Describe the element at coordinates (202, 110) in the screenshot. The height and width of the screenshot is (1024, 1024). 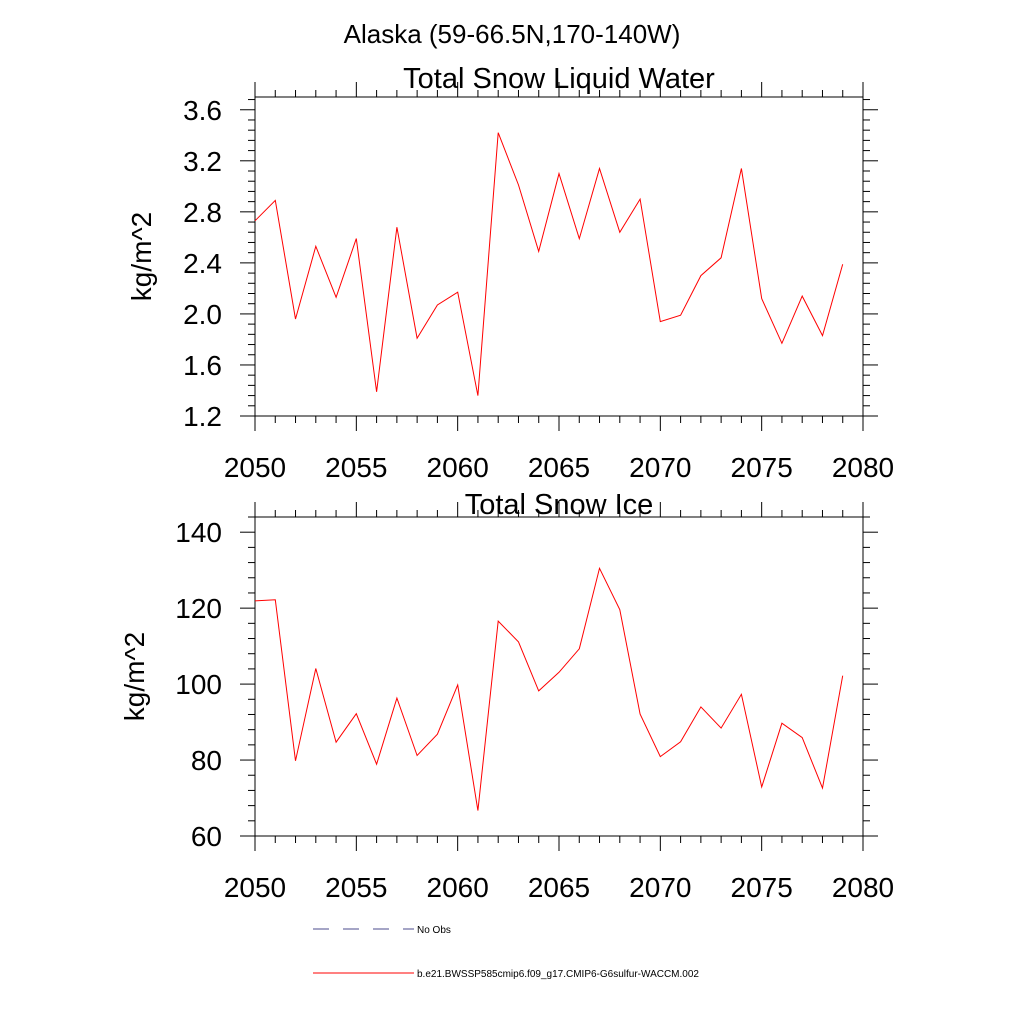
I see `y-tick-label: 3.6` at that location.